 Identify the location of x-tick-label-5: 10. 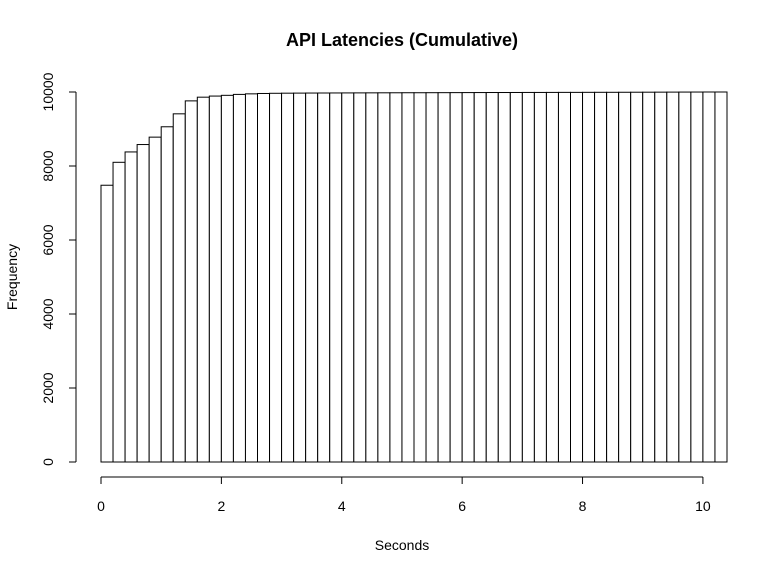
(703, 506).